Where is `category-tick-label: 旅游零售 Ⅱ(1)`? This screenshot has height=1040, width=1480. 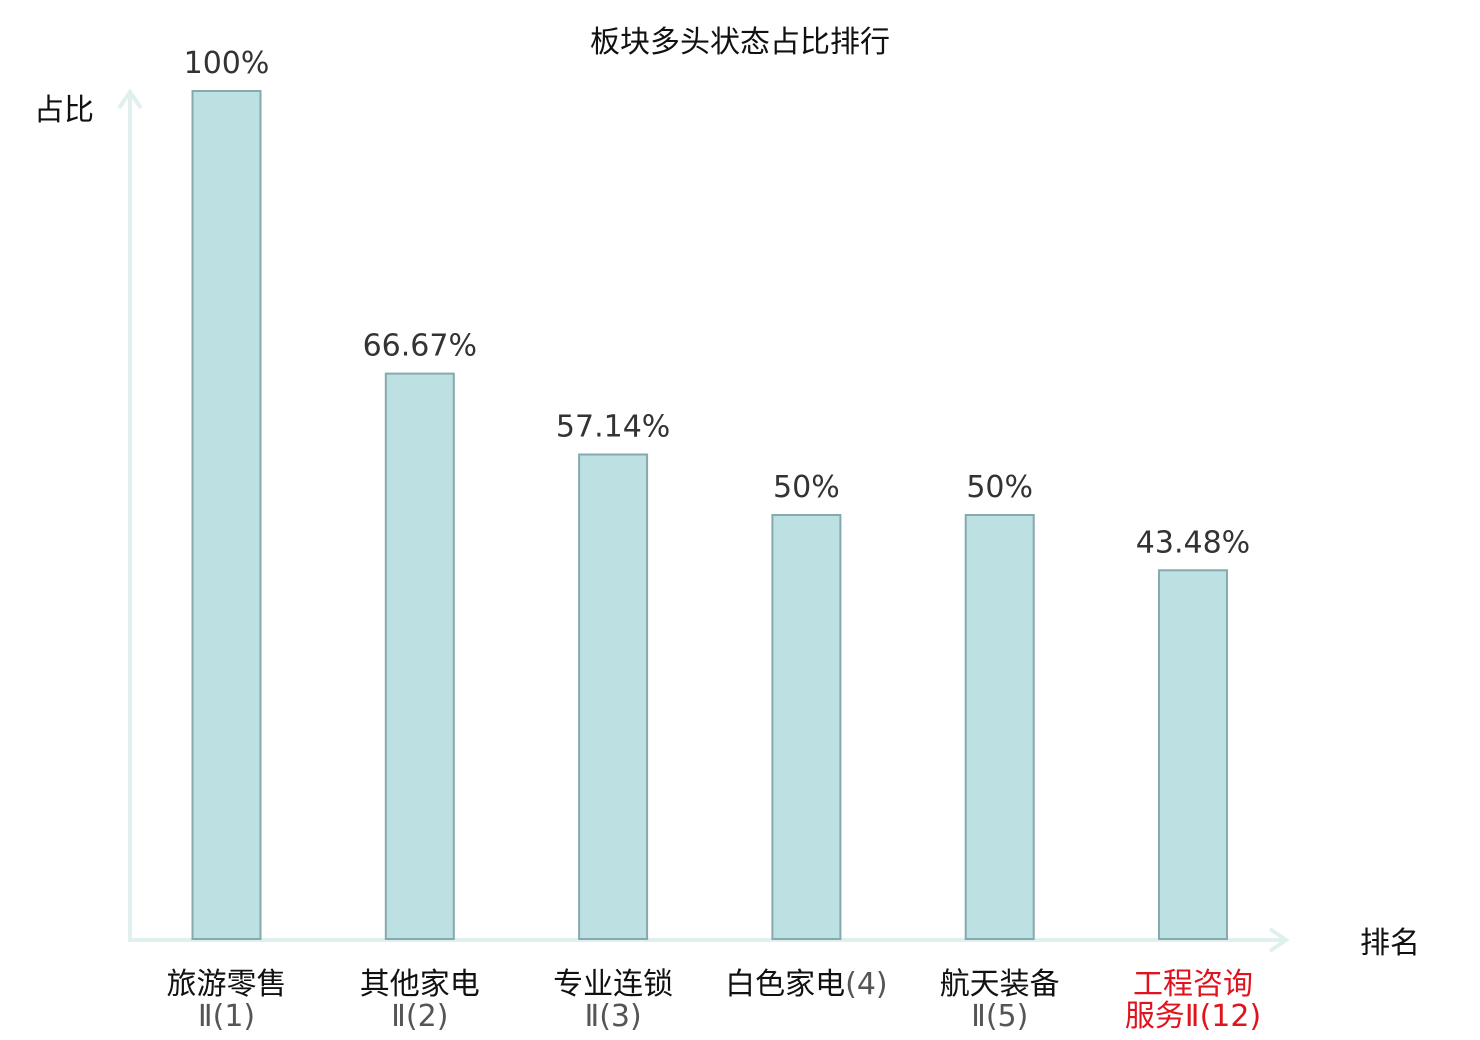 category-tick-label: 旅游零售 Ⅱ(1) is located at coordinates (227, 1000).